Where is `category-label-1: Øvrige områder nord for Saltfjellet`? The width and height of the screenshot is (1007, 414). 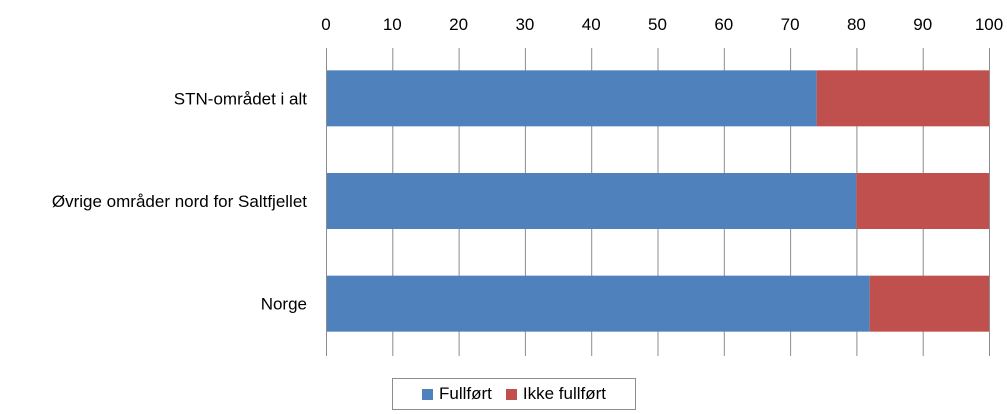 category-label-1: Øvrige områder nord for Saltfjellet is located at coordinates (179, 201).